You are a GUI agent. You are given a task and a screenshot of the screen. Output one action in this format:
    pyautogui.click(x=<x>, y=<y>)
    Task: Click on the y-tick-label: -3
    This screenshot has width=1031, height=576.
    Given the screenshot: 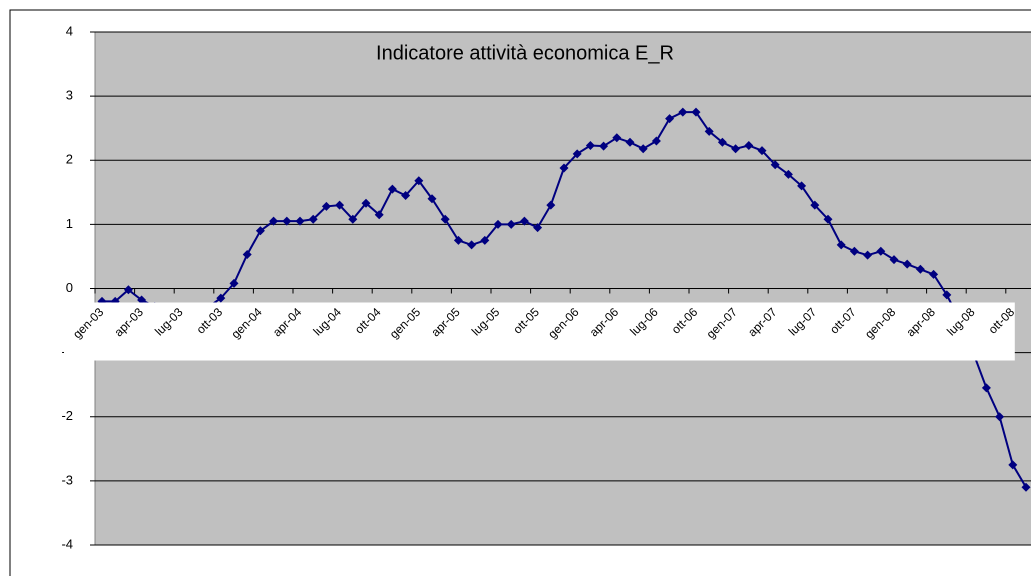 What is the action you would take?
    pyautogui.click(x=67, y=479)
    